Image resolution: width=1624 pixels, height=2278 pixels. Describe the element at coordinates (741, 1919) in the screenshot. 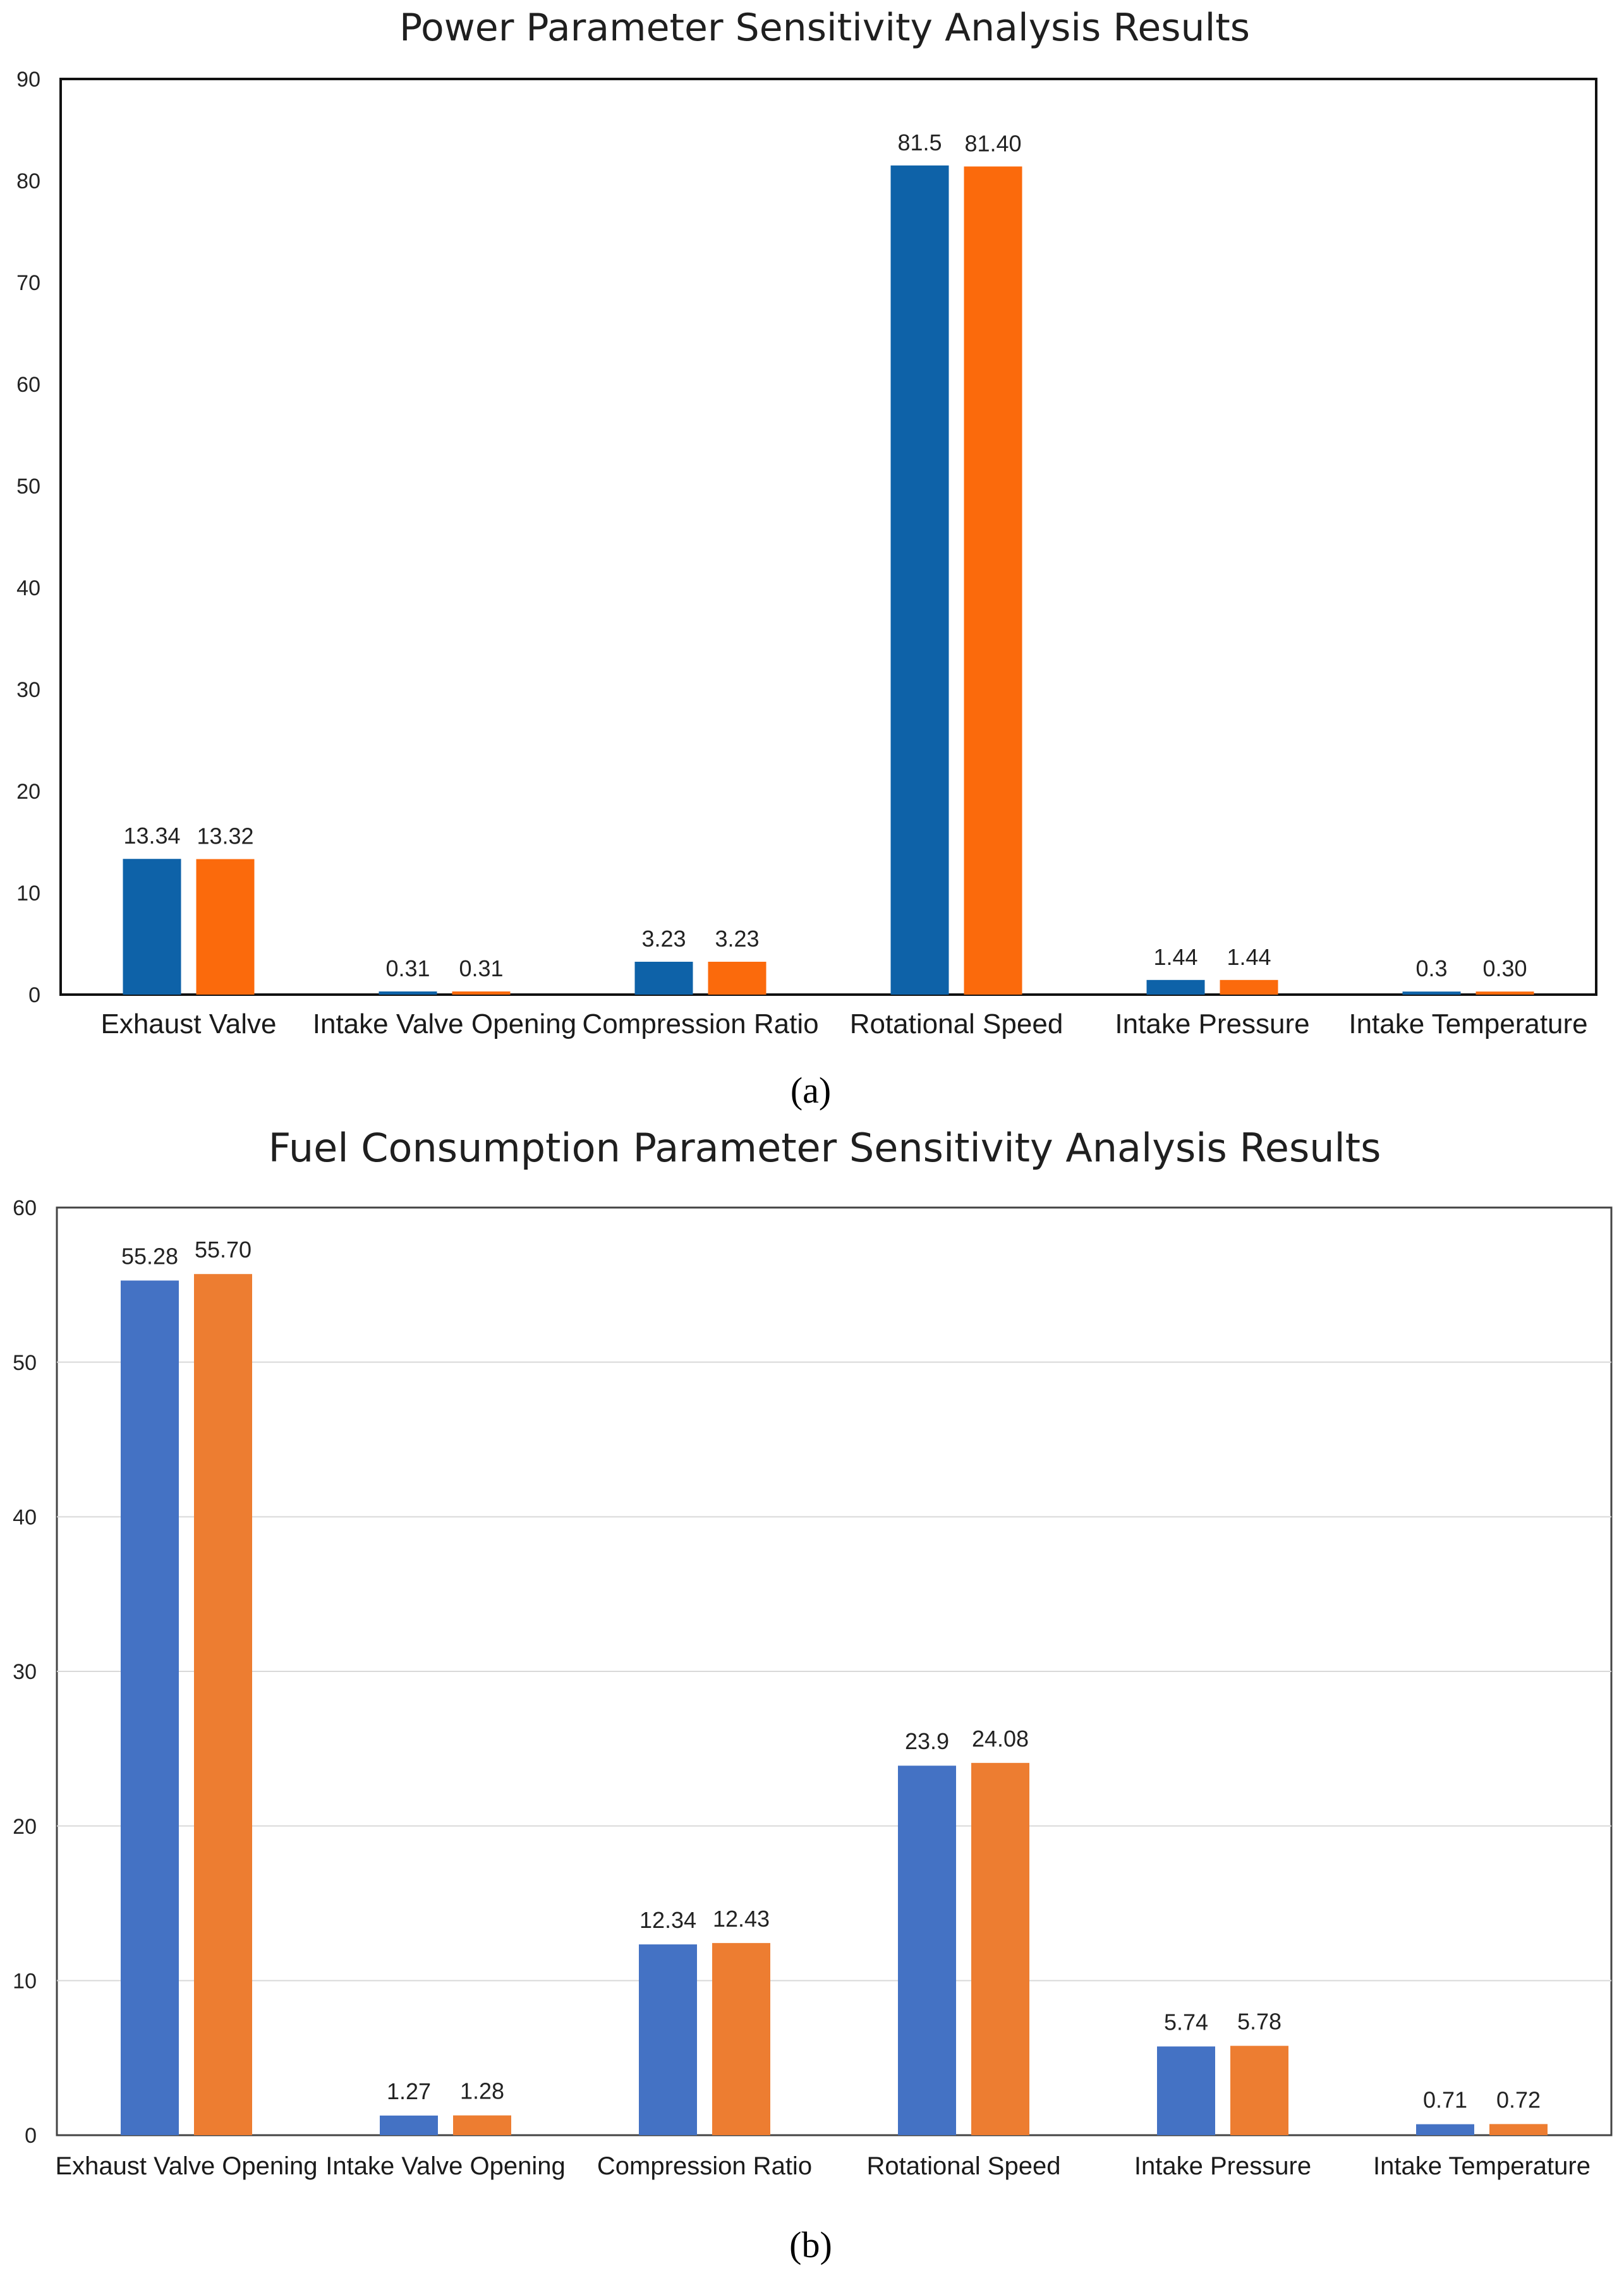

I see `data-label: 12.43` at that location.